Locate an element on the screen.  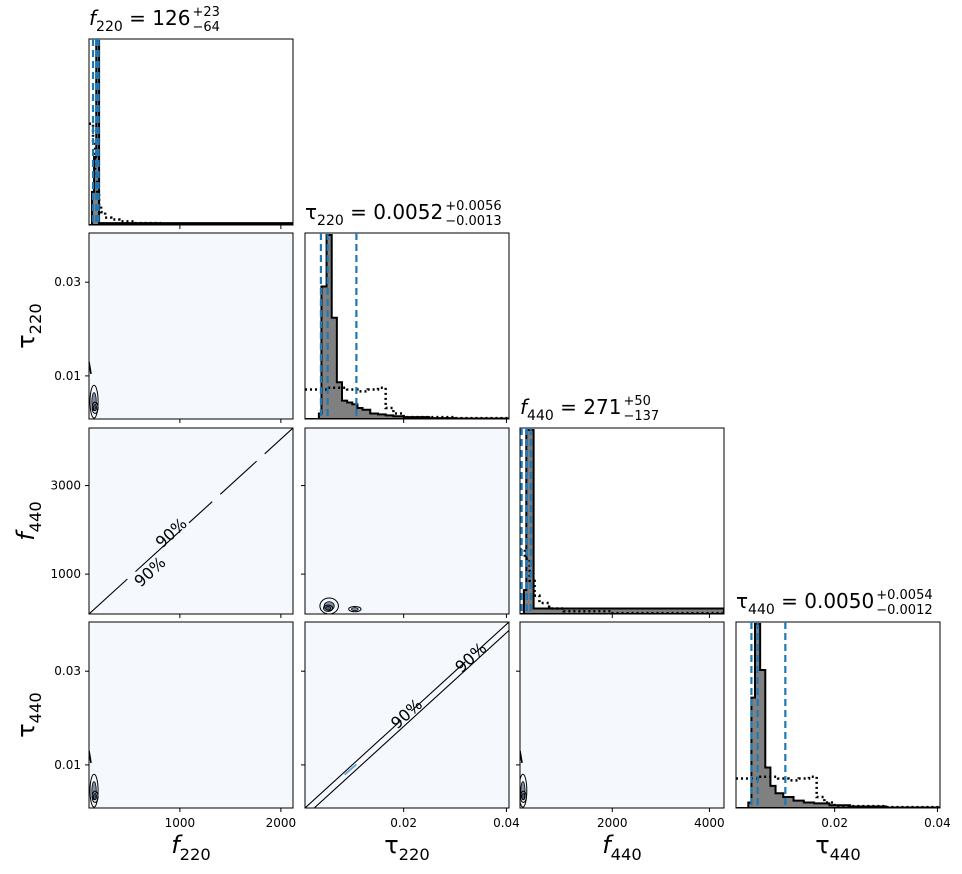
contour-line-outer is located at coordinates (411, 719).